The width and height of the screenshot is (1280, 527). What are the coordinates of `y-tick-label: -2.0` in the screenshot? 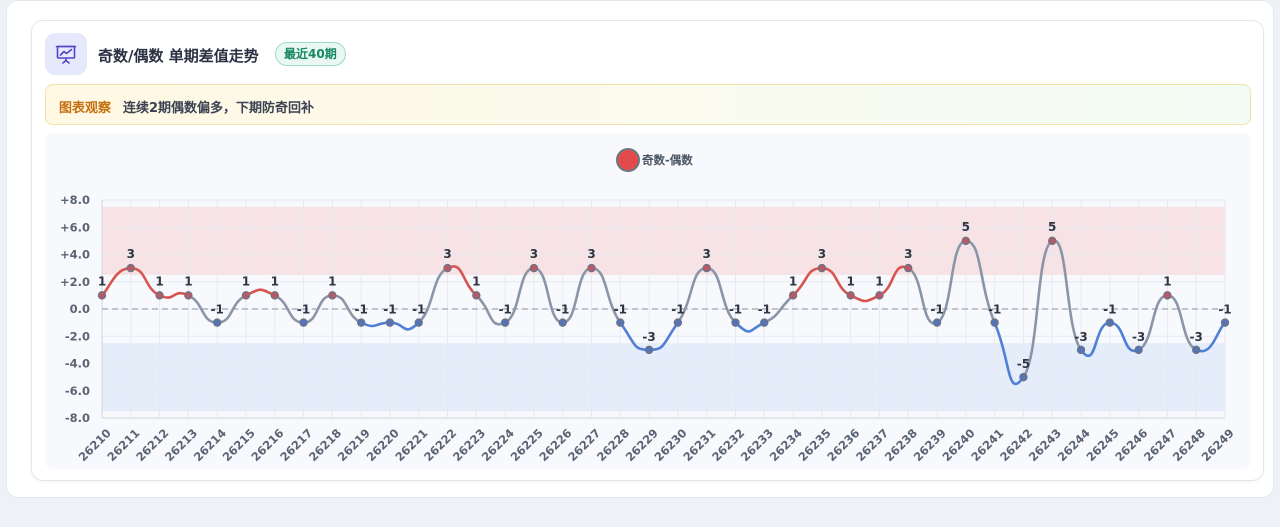 It's located at (77, 336).